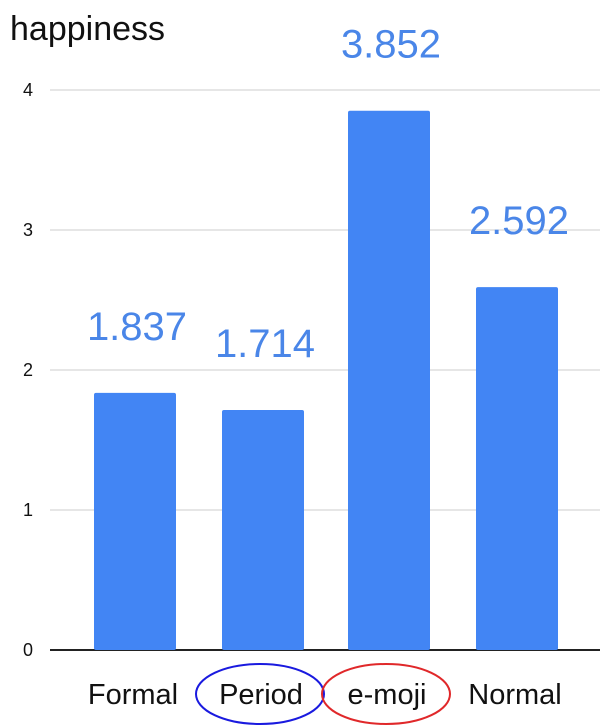  What do you see at coordinates (519, 221) in the screenshot?
I see `data-label: 2.592` at bounding box center [519, 221].